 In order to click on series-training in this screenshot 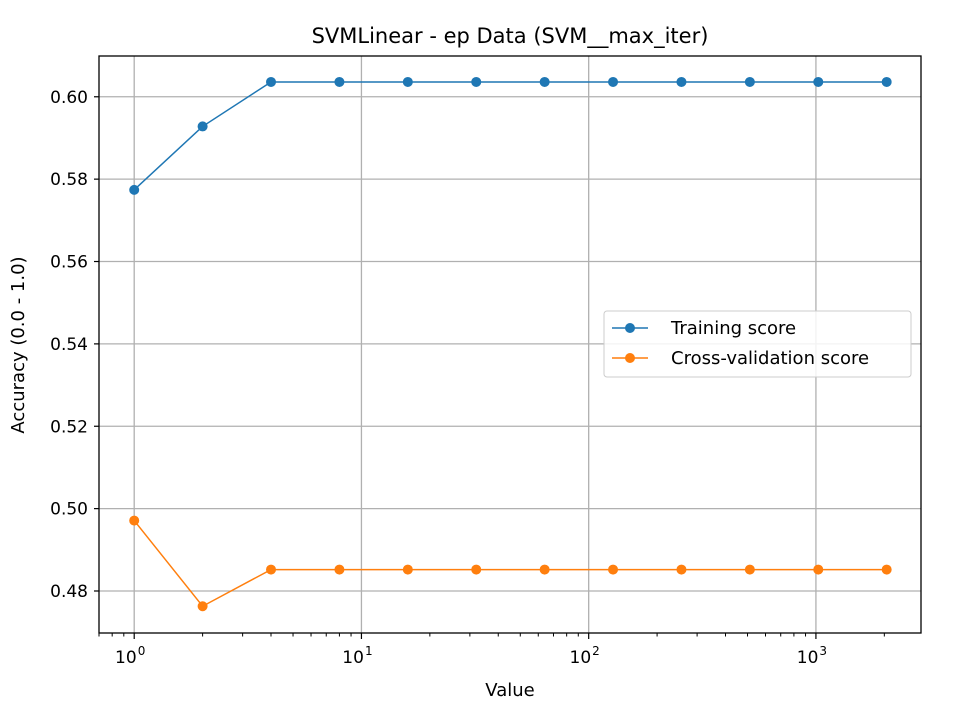, I will do `click(510, 135)`.